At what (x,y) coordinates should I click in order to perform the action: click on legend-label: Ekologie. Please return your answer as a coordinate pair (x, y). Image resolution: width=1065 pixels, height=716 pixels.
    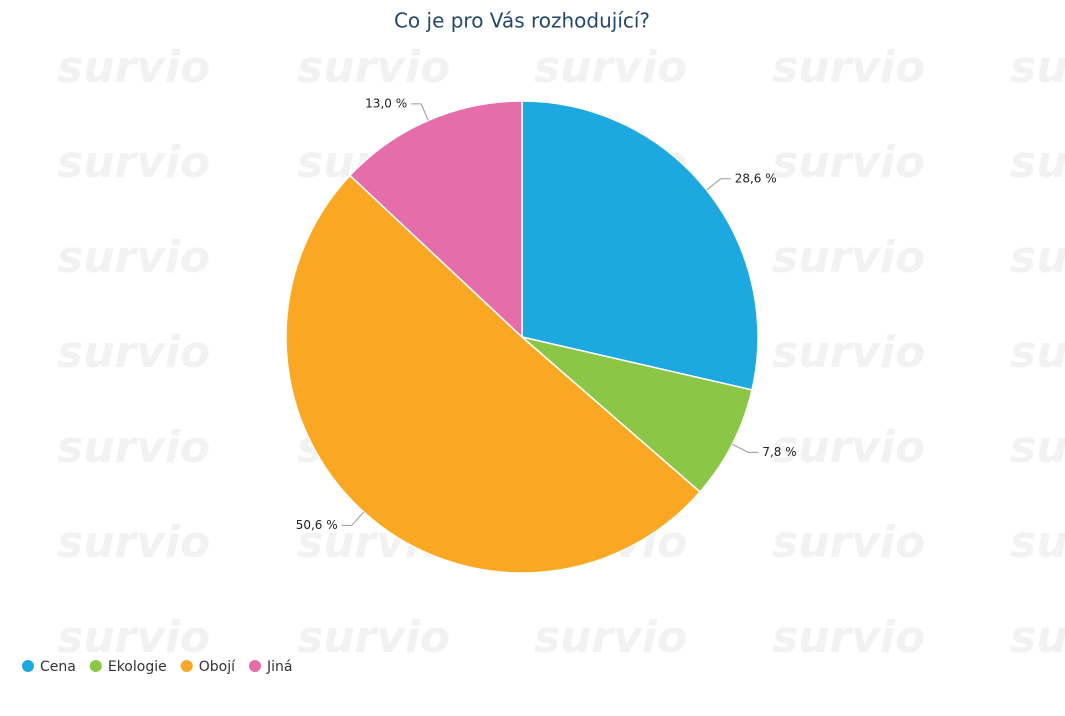
    Looking at the image, I should click on (137, 667).